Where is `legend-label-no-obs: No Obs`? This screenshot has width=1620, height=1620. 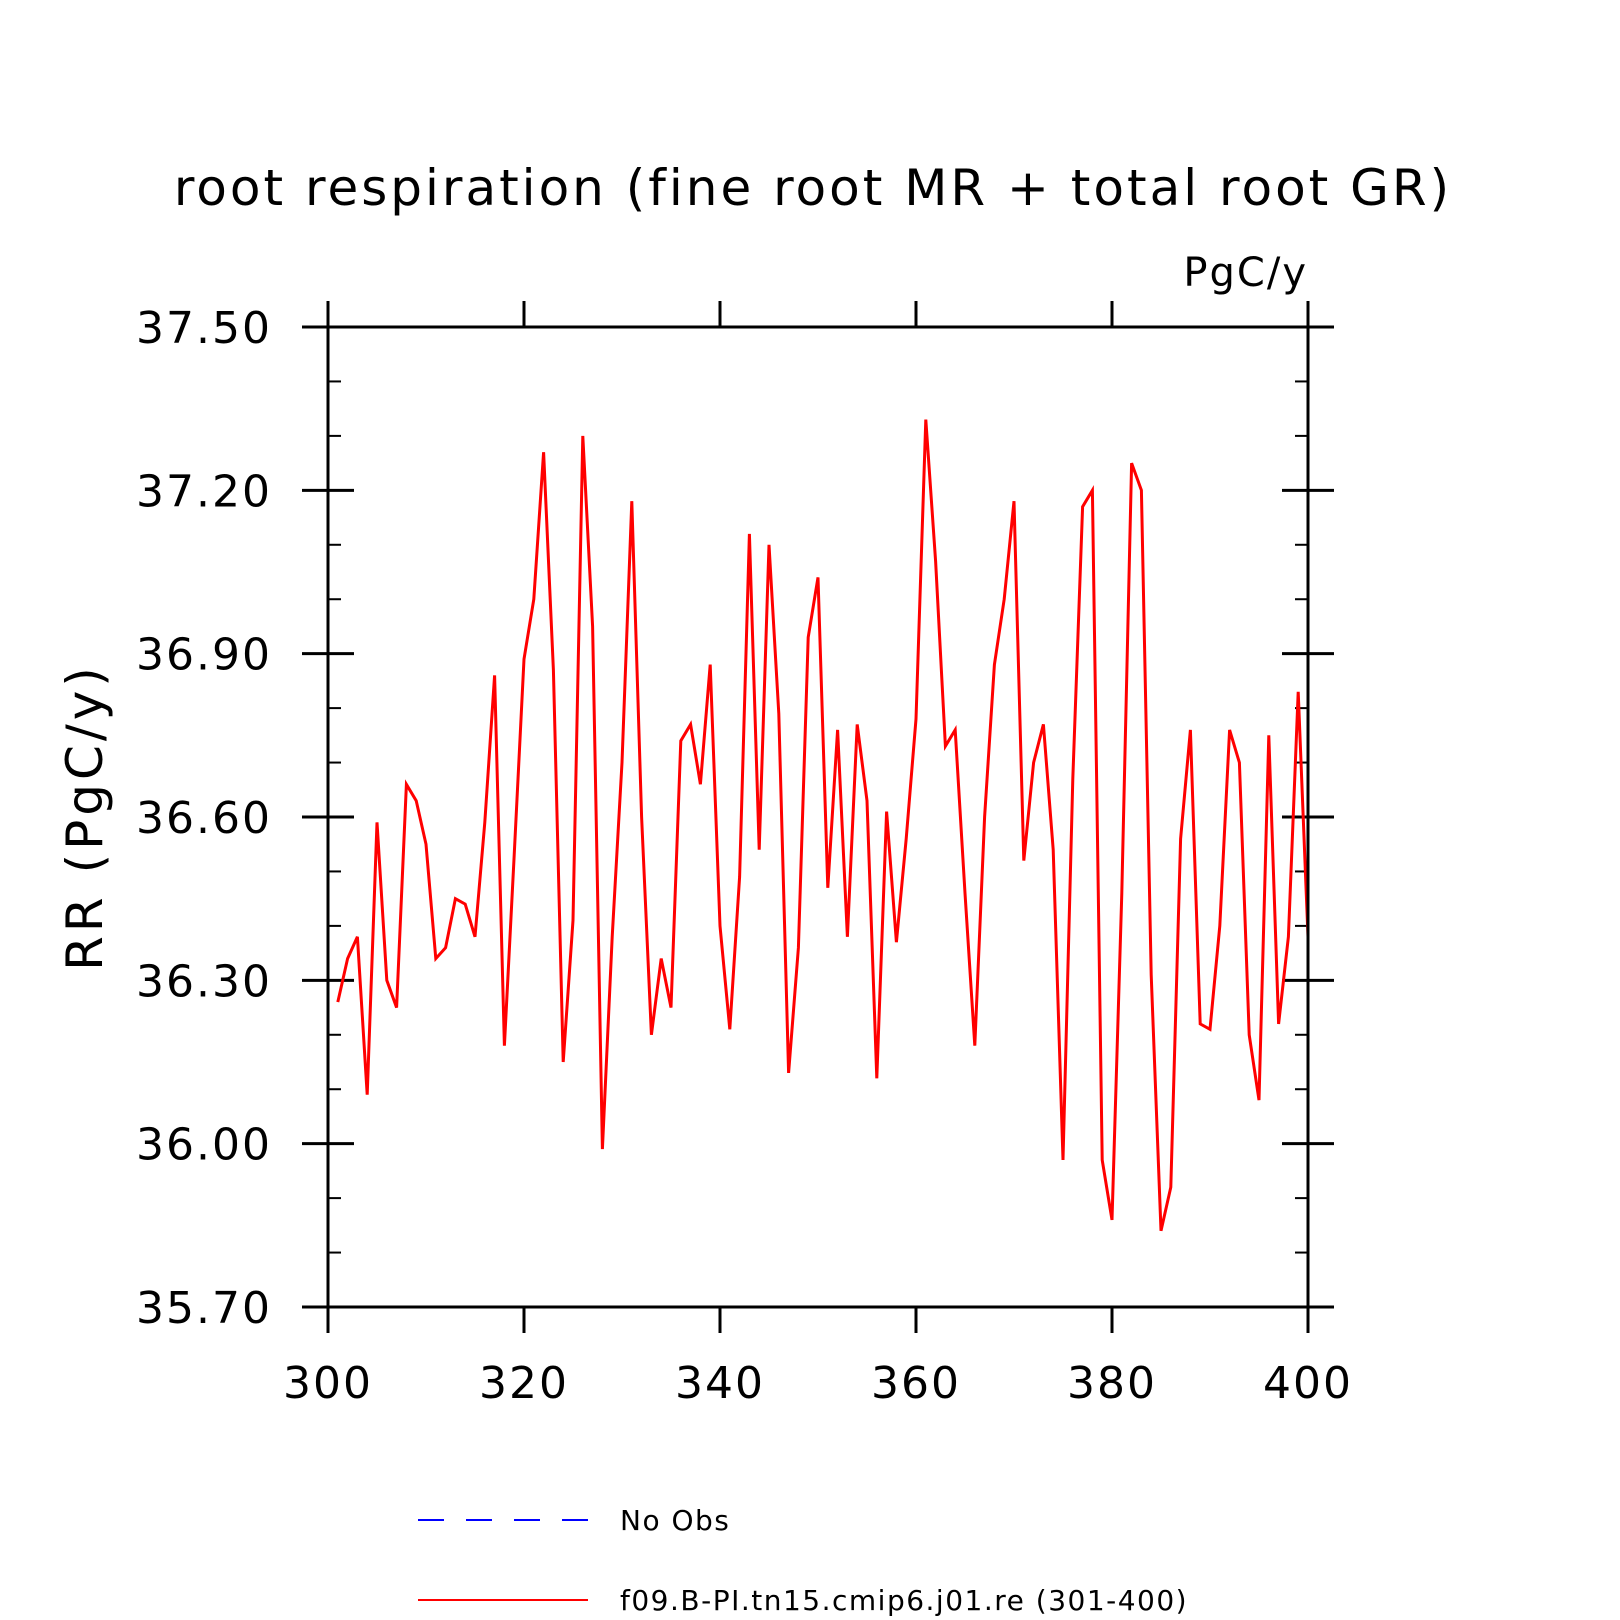
legend-label-no-obs: No Obs is located at coordinates (675, 1520).